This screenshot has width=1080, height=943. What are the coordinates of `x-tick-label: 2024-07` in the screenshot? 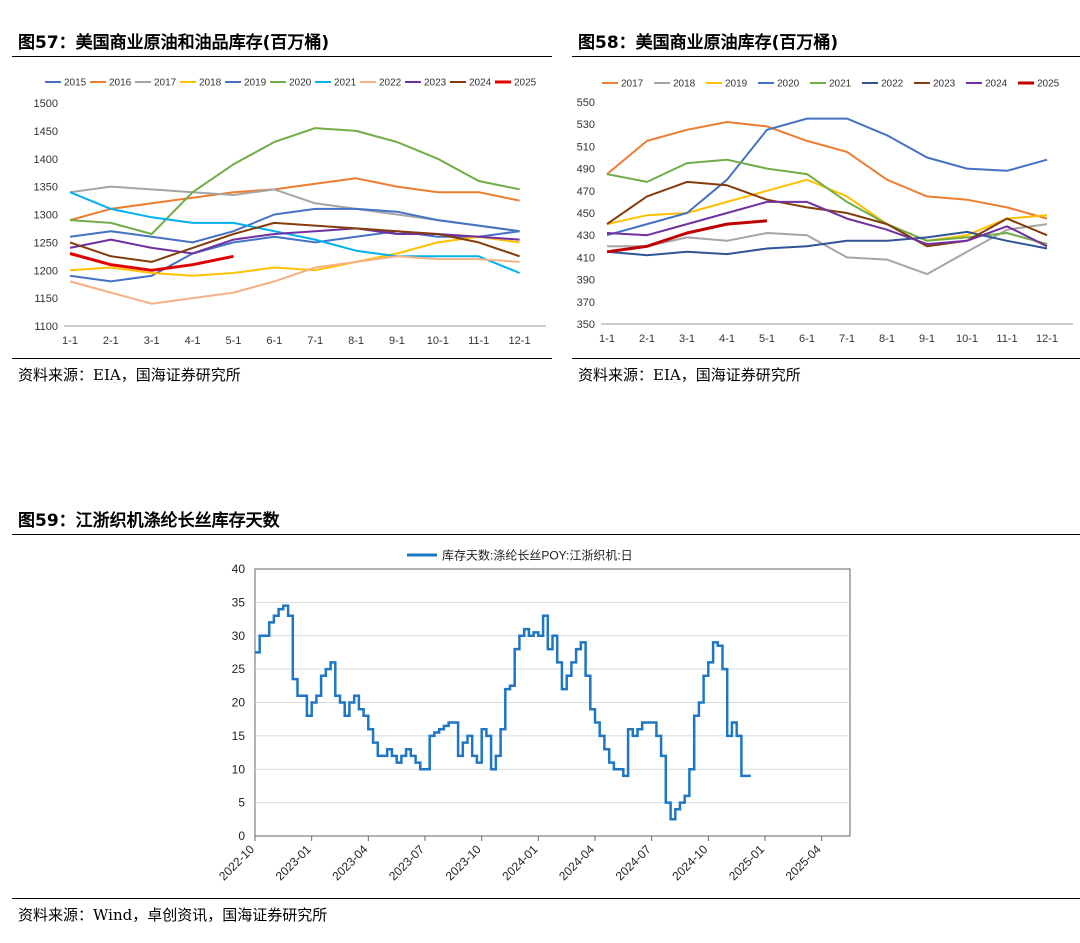 It's located at (633, 862).